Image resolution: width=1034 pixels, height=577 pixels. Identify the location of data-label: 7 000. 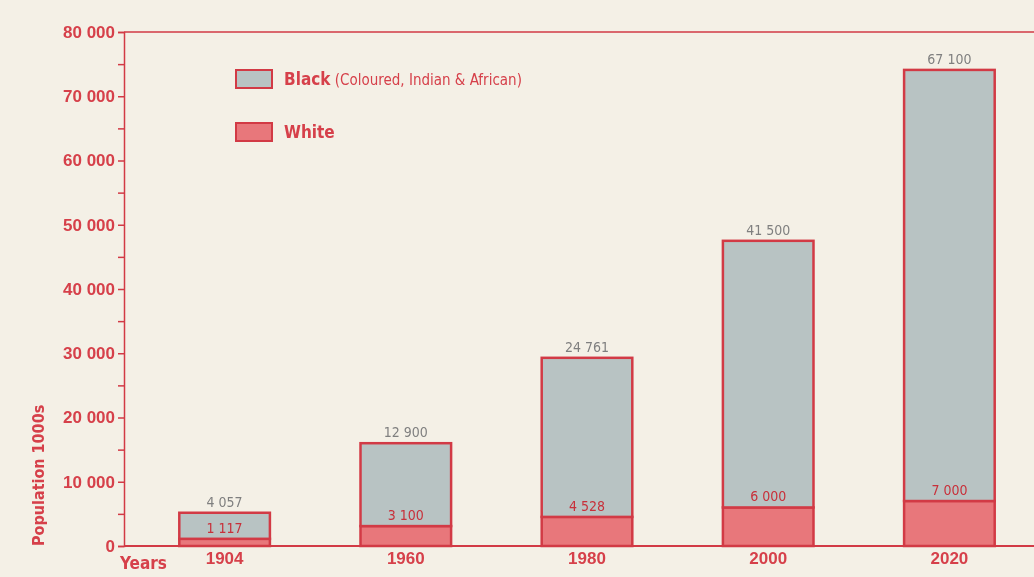
(949, 490).